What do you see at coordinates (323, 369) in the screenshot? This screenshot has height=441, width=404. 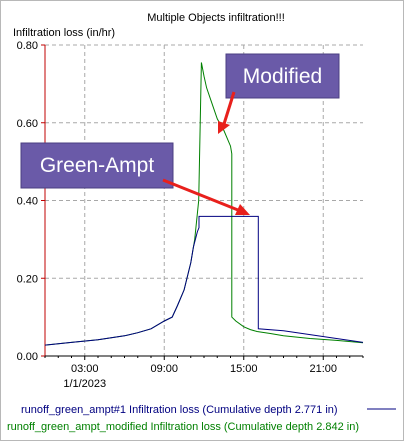 I see `x-tick-label-3: 21:00` at bounding box center [323, 369].